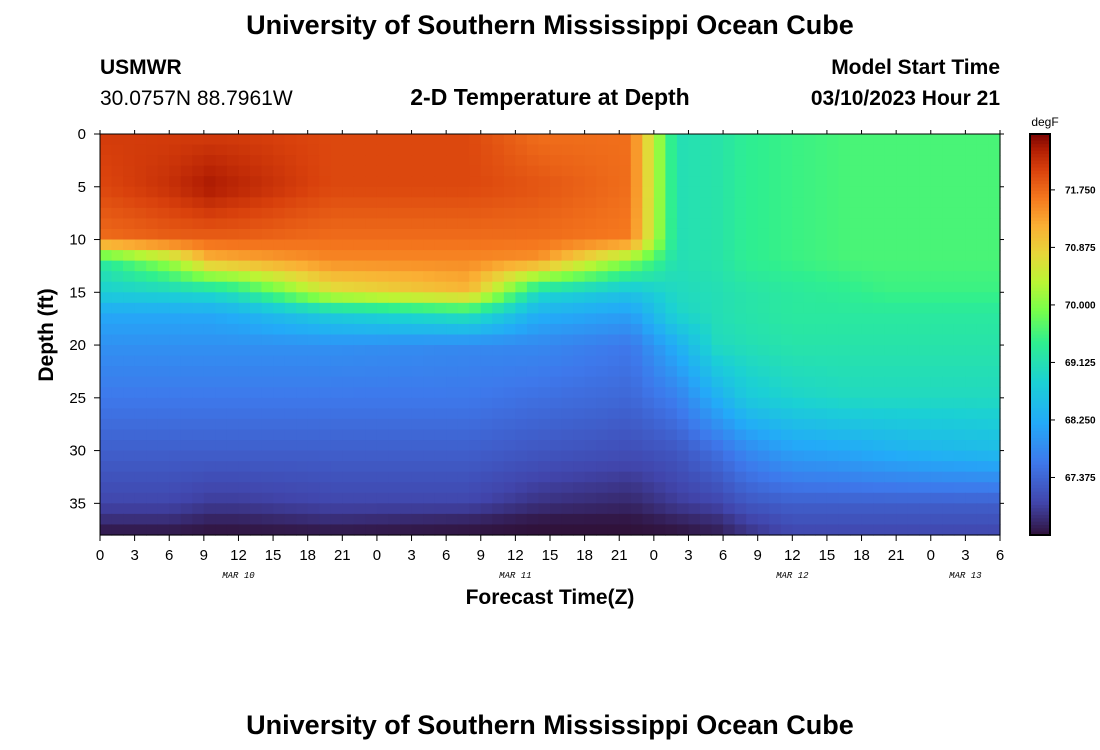  I want to click on colorbar-tick-label: 70.000, so click(1080, 305).